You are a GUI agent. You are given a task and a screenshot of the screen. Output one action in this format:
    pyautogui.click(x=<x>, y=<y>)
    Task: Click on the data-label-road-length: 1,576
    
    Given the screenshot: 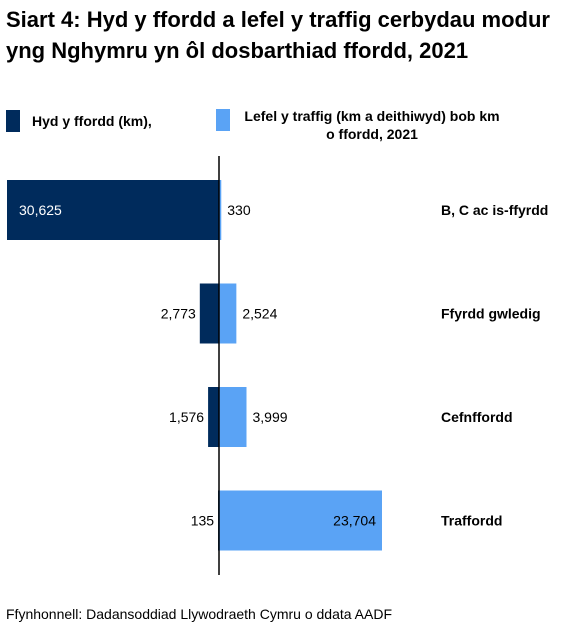 What is the action you would take?
    pyautogui.click(x=186, y=417)
    